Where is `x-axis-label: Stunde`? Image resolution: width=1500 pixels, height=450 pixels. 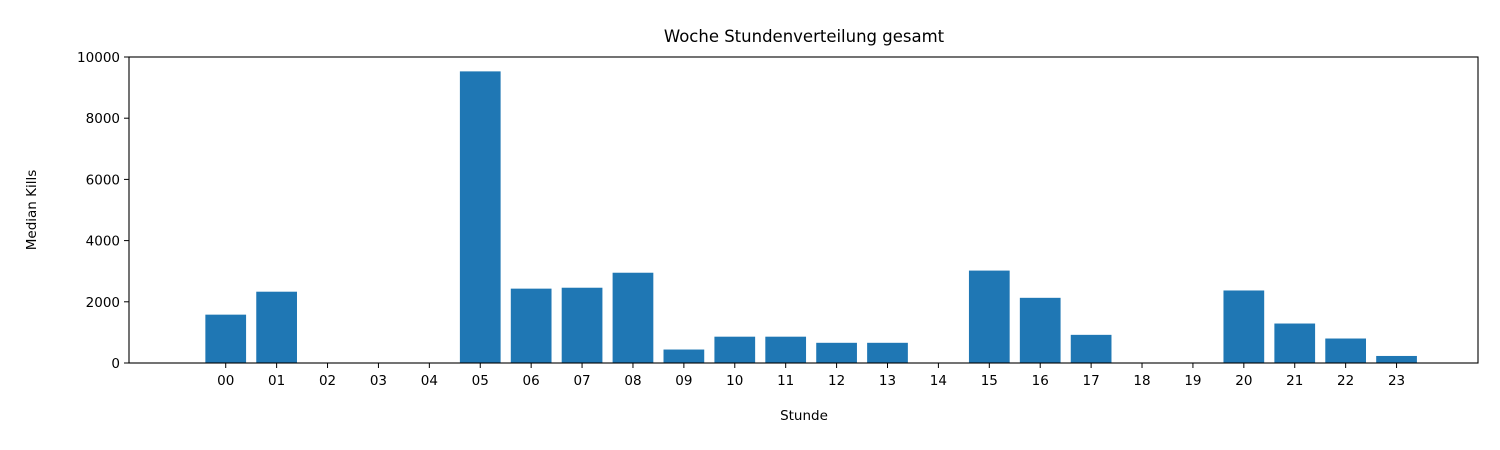
x-axis-label: Stunde is located at coordinates (804, 416).